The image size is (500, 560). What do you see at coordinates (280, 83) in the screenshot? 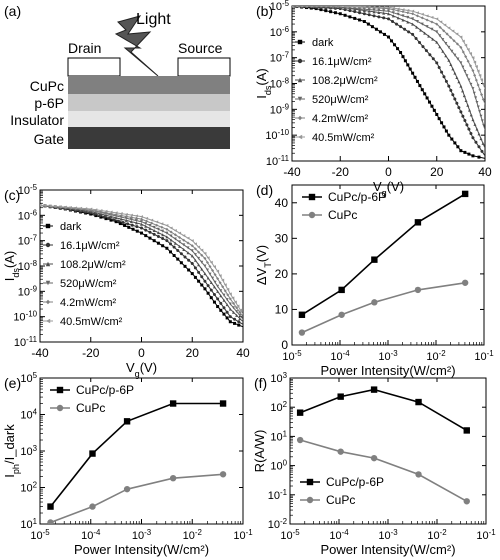
I see `y-tick-label-b-3: 10⁻⁸` at bounding box center [280, 83].